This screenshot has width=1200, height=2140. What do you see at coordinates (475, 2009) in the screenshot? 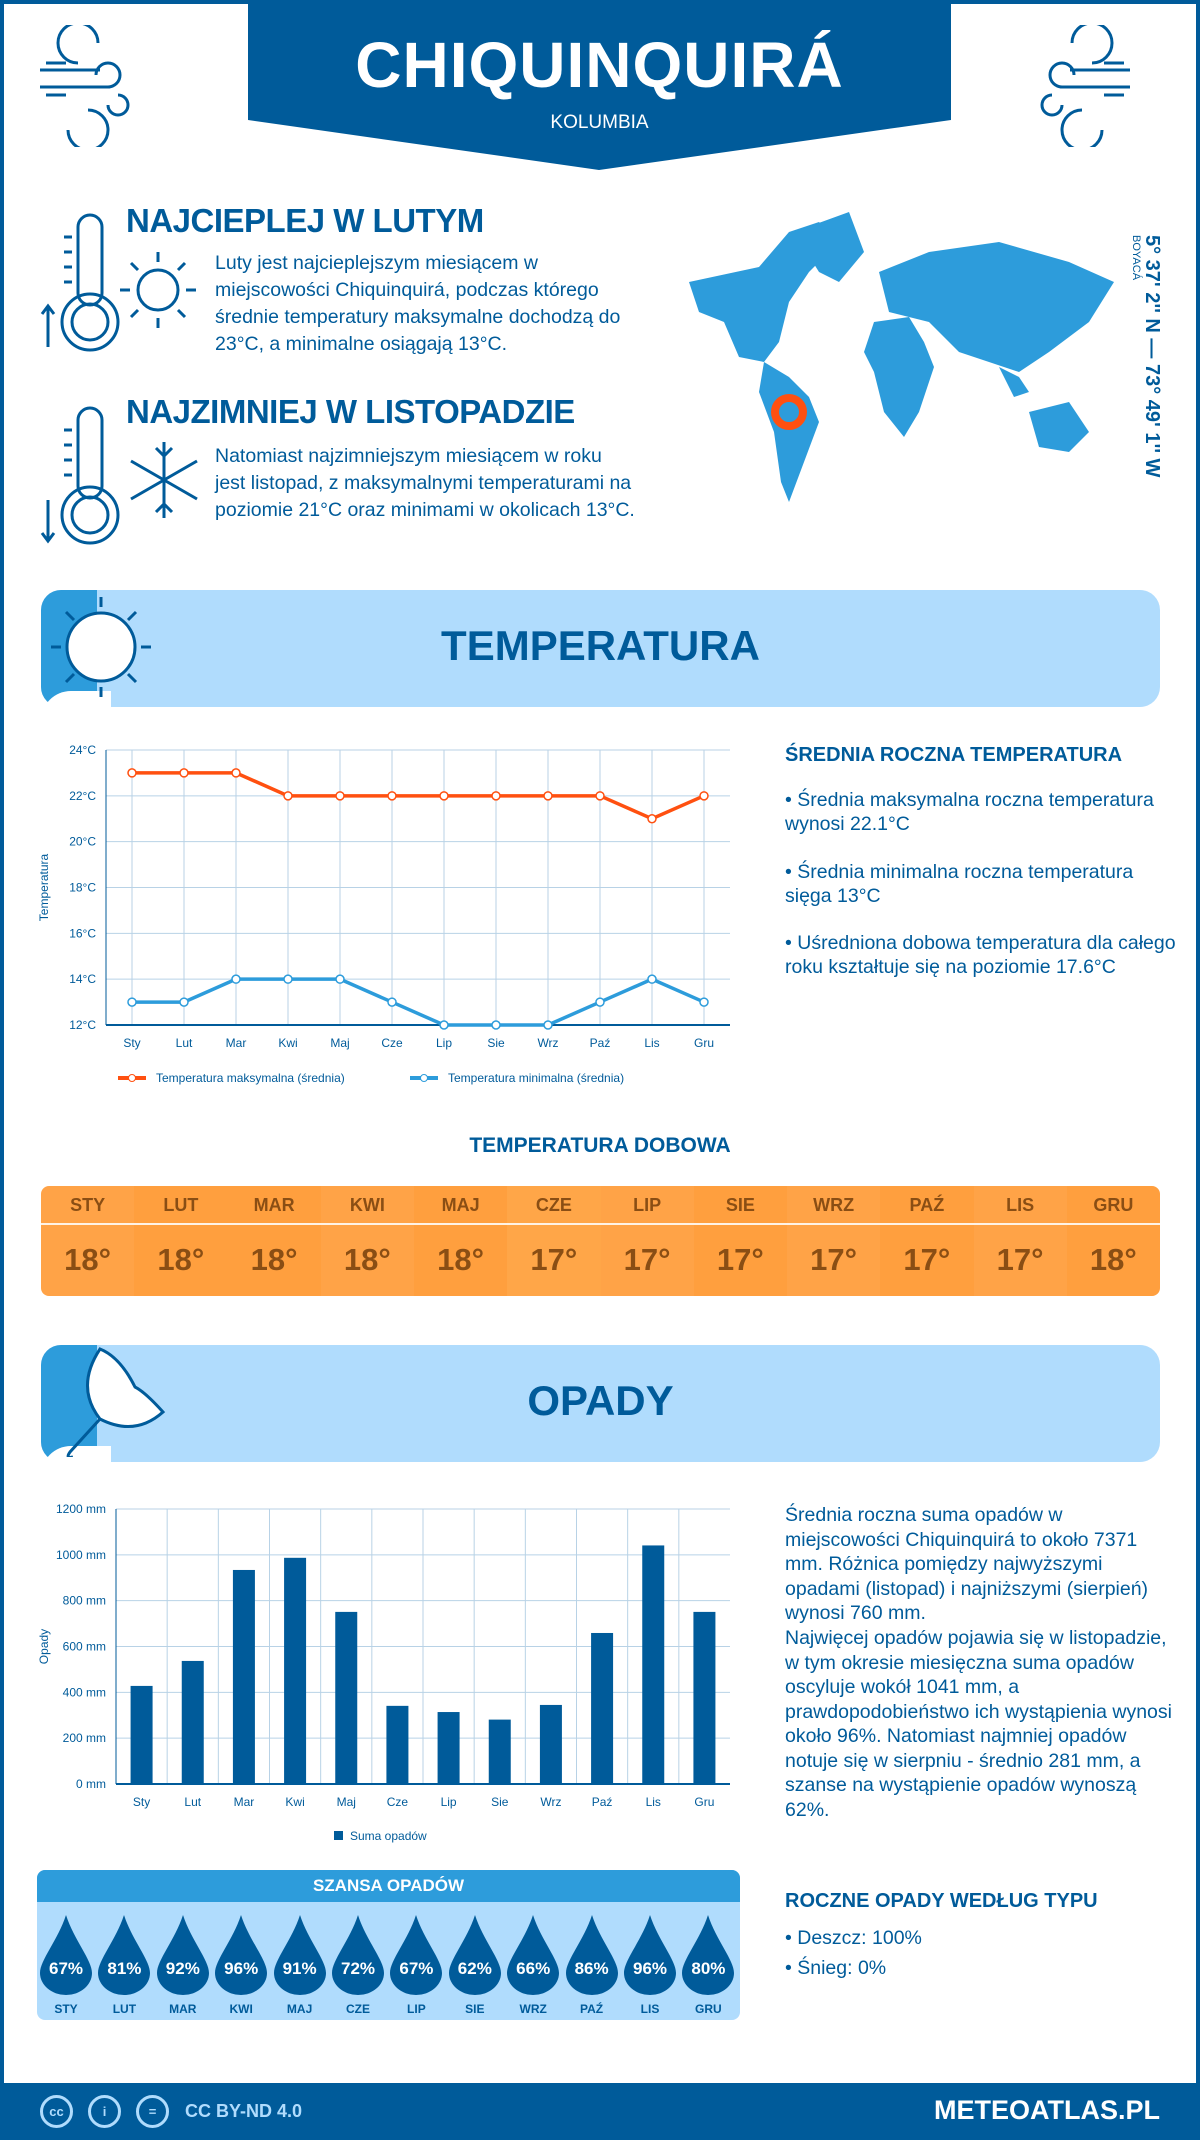
I see `month-label: SIE` at bounding box center [475, 2009].